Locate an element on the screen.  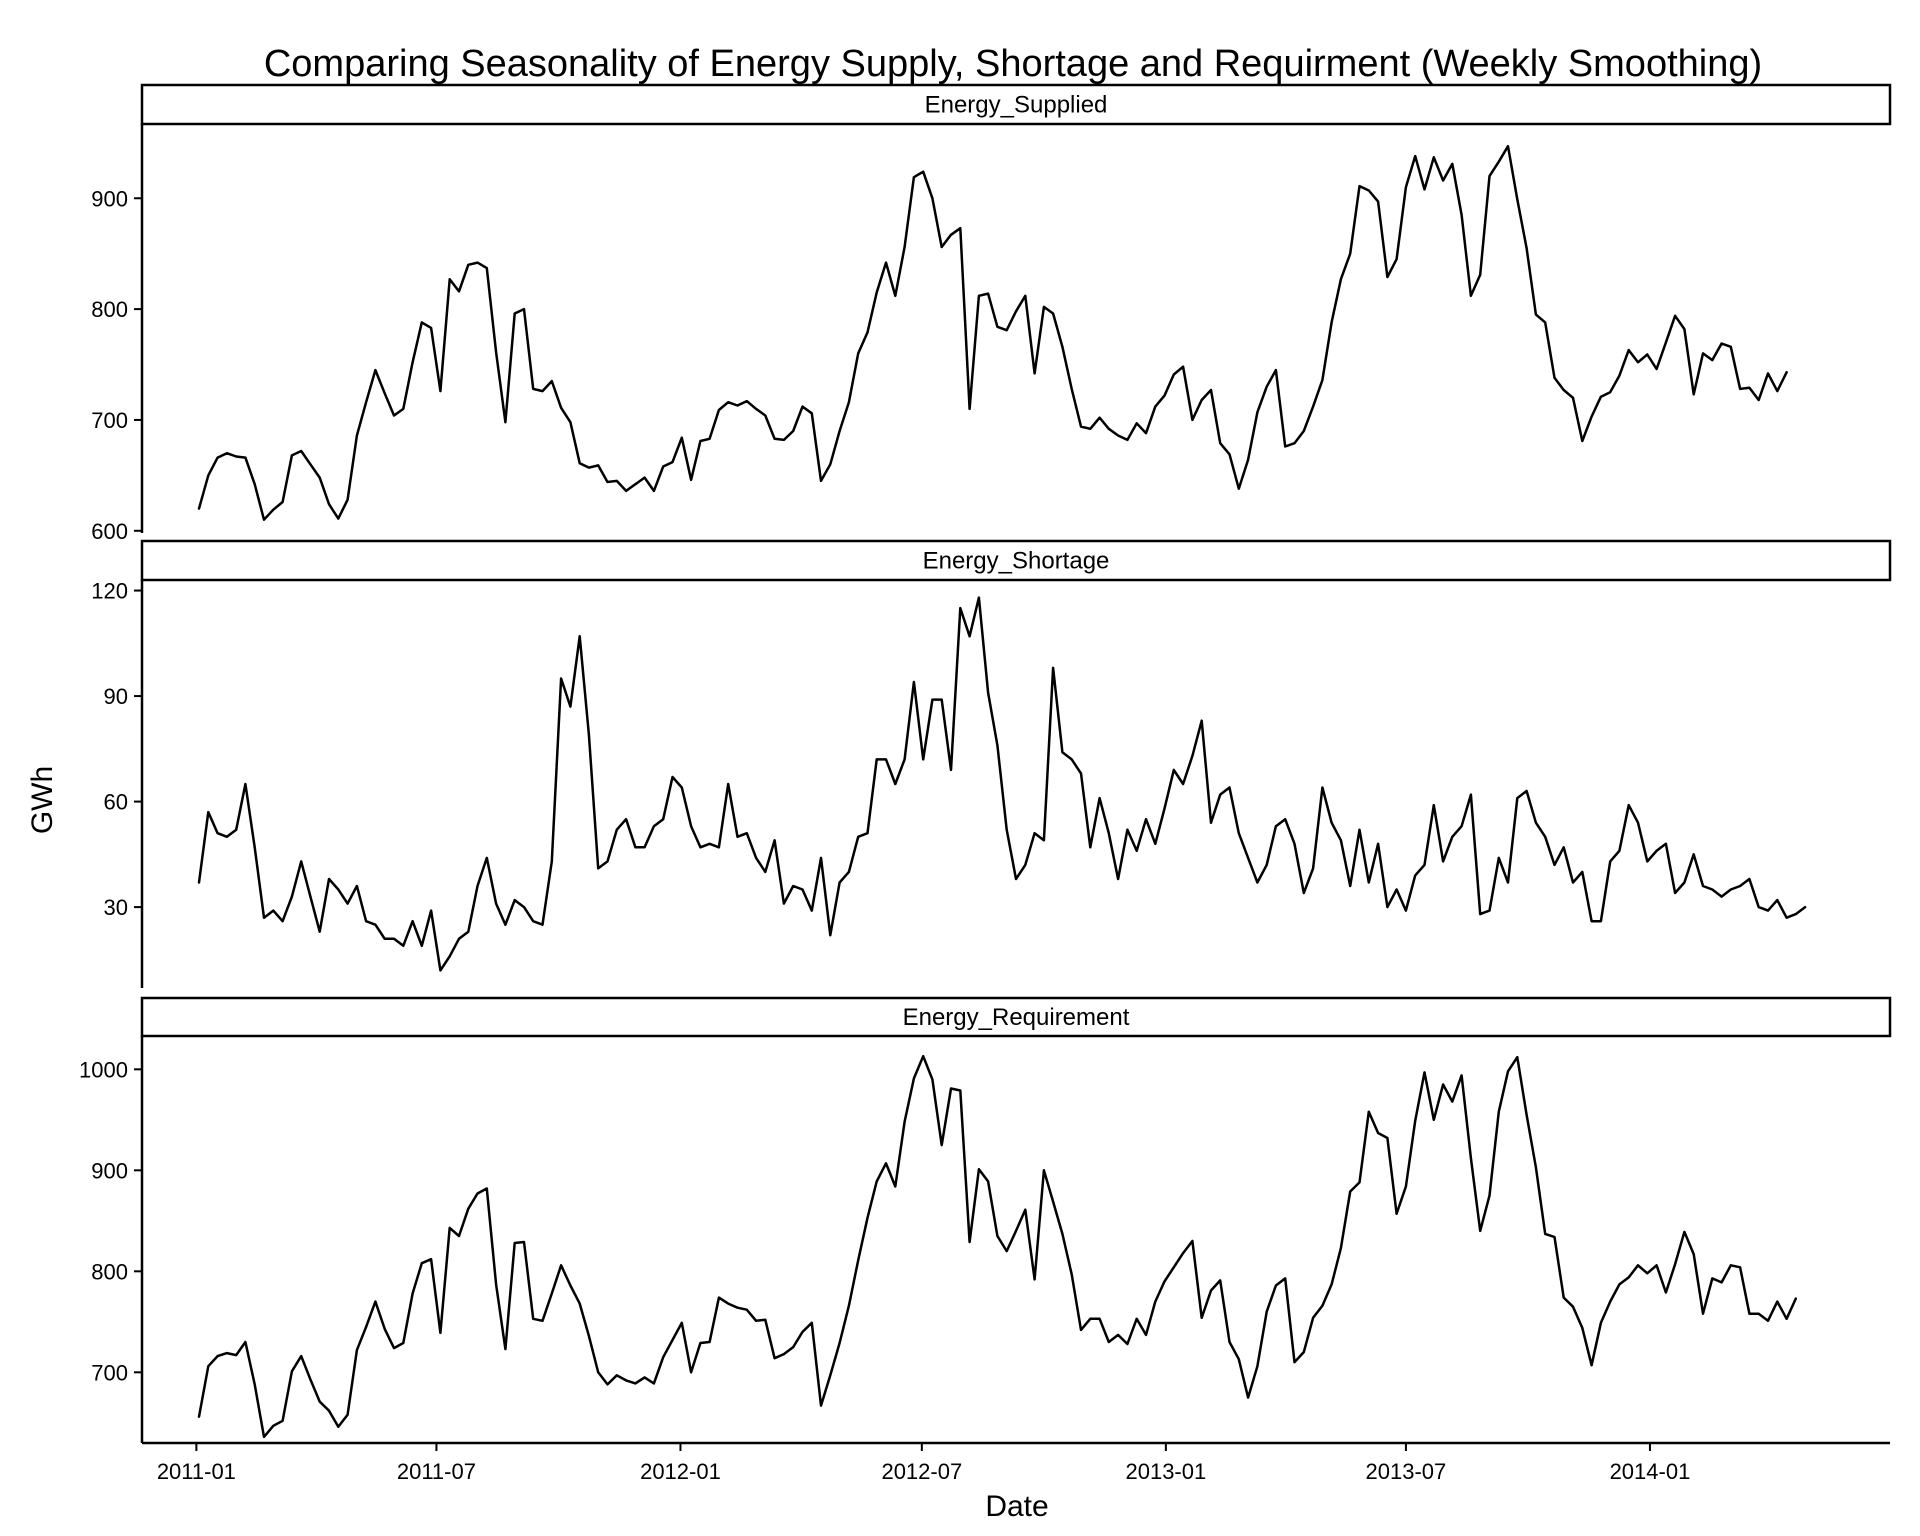
x-tick-label: 2012-01 is located at coordinates (680, 1471).